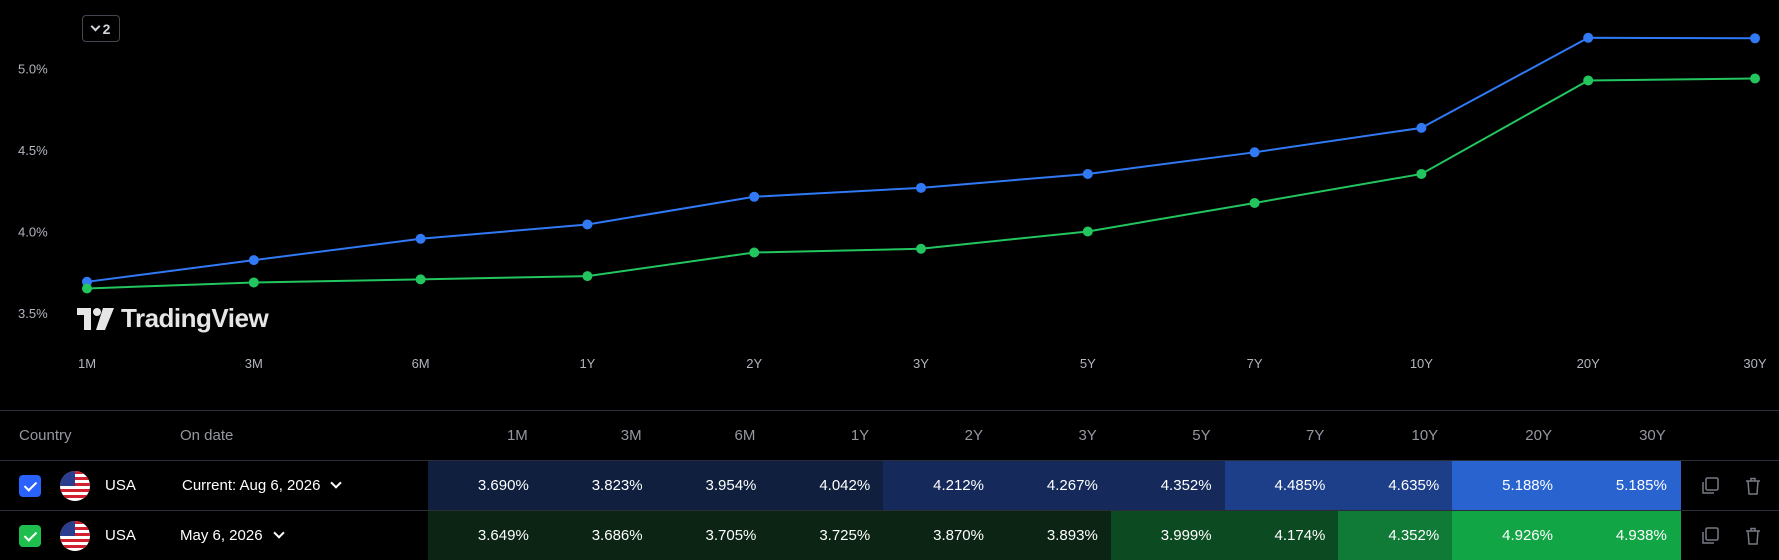 The image size is (1779, 560). Describe the element at coordinates (1538, 435) in the screenshot. I see `header-tenor: 20Y` at that location.